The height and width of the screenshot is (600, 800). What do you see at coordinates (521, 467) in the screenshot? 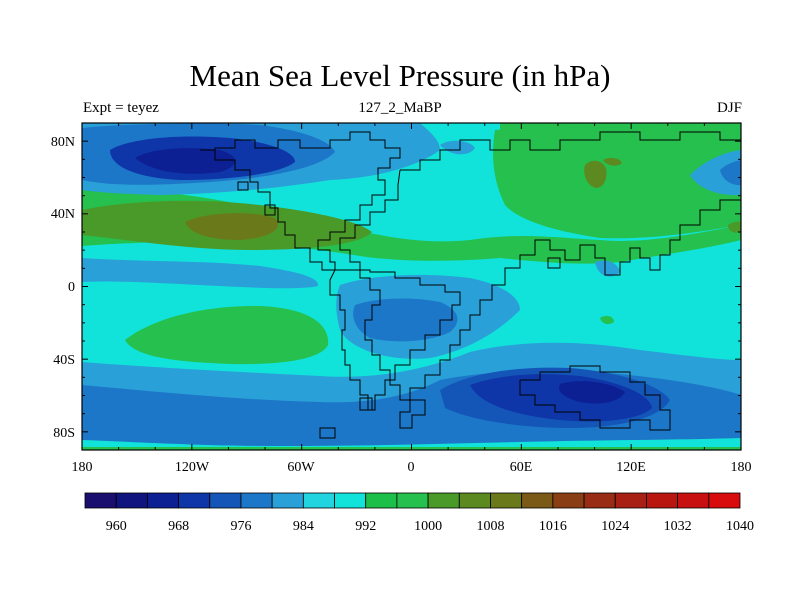
I see `x-tick-60e: 60E` at bounding box center [521, 467].